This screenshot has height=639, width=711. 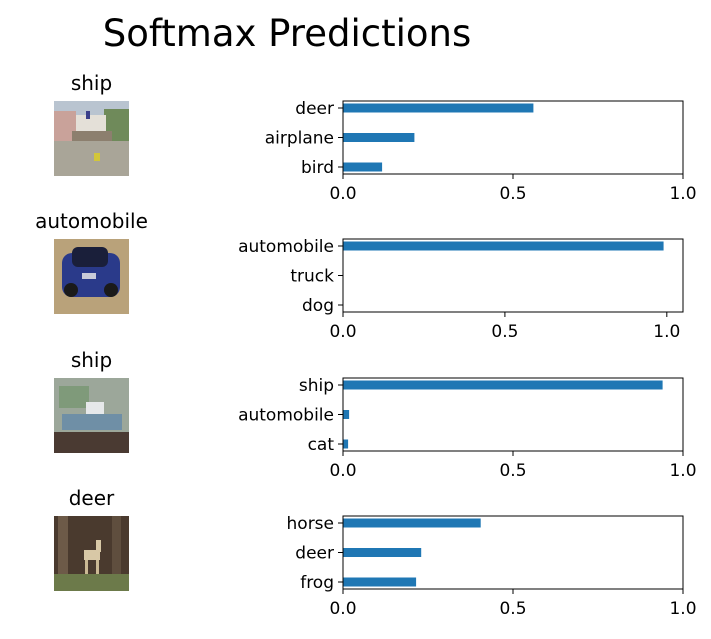 I want to click on thumb-deer-neck, so click(x=98, y=546).